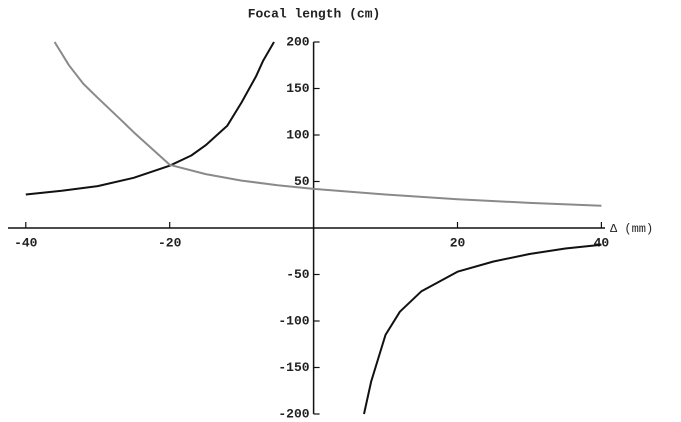 The height and width of the screenshot is (422, 681). I want to click on y-tick-label: -50, so click(298, 274).